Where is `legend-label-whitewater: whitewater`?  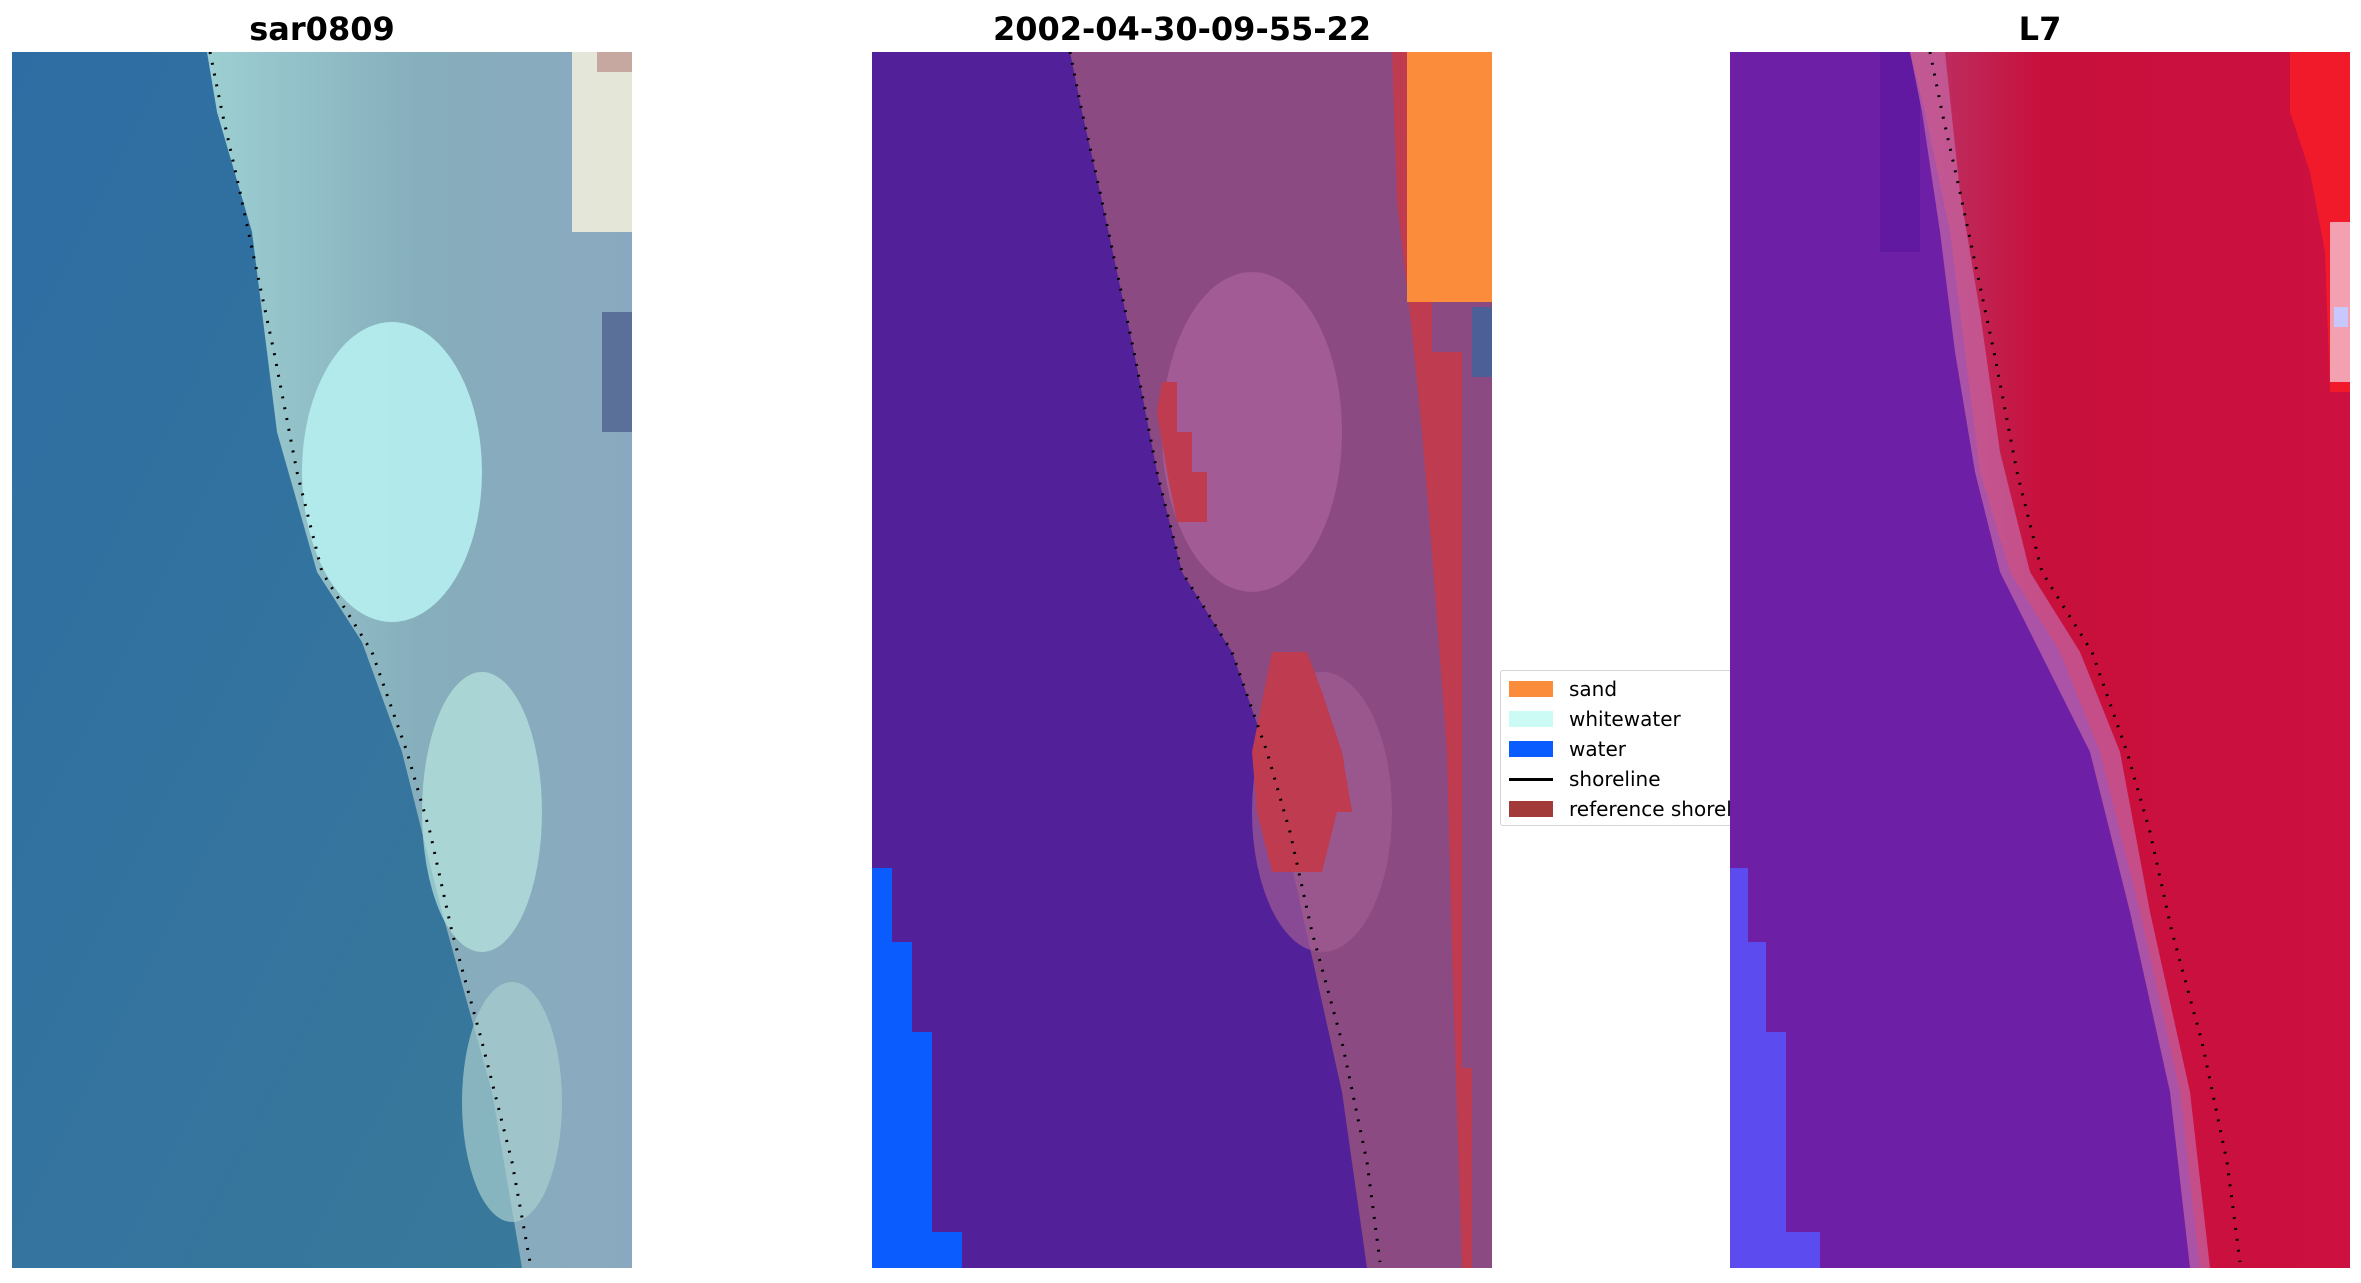 legend-label-whitewater: whitewater is located at coordinates (1625, 719).